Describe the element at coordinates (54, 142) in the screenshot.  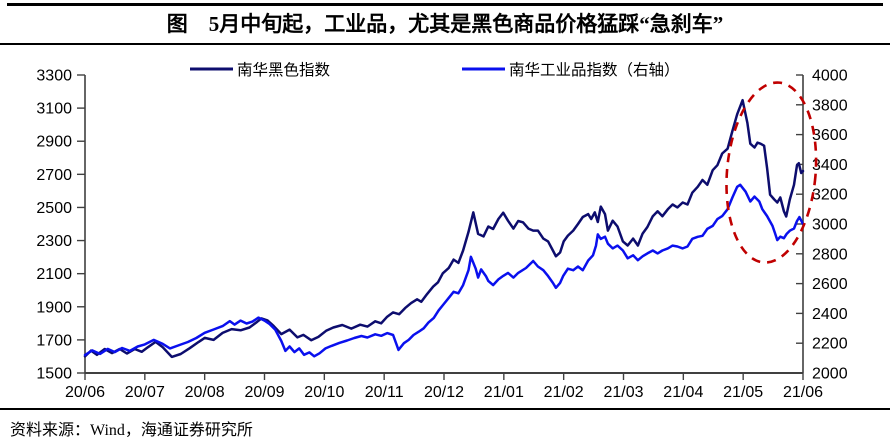
I see `left-axis-tick-label: 2900` at that location.